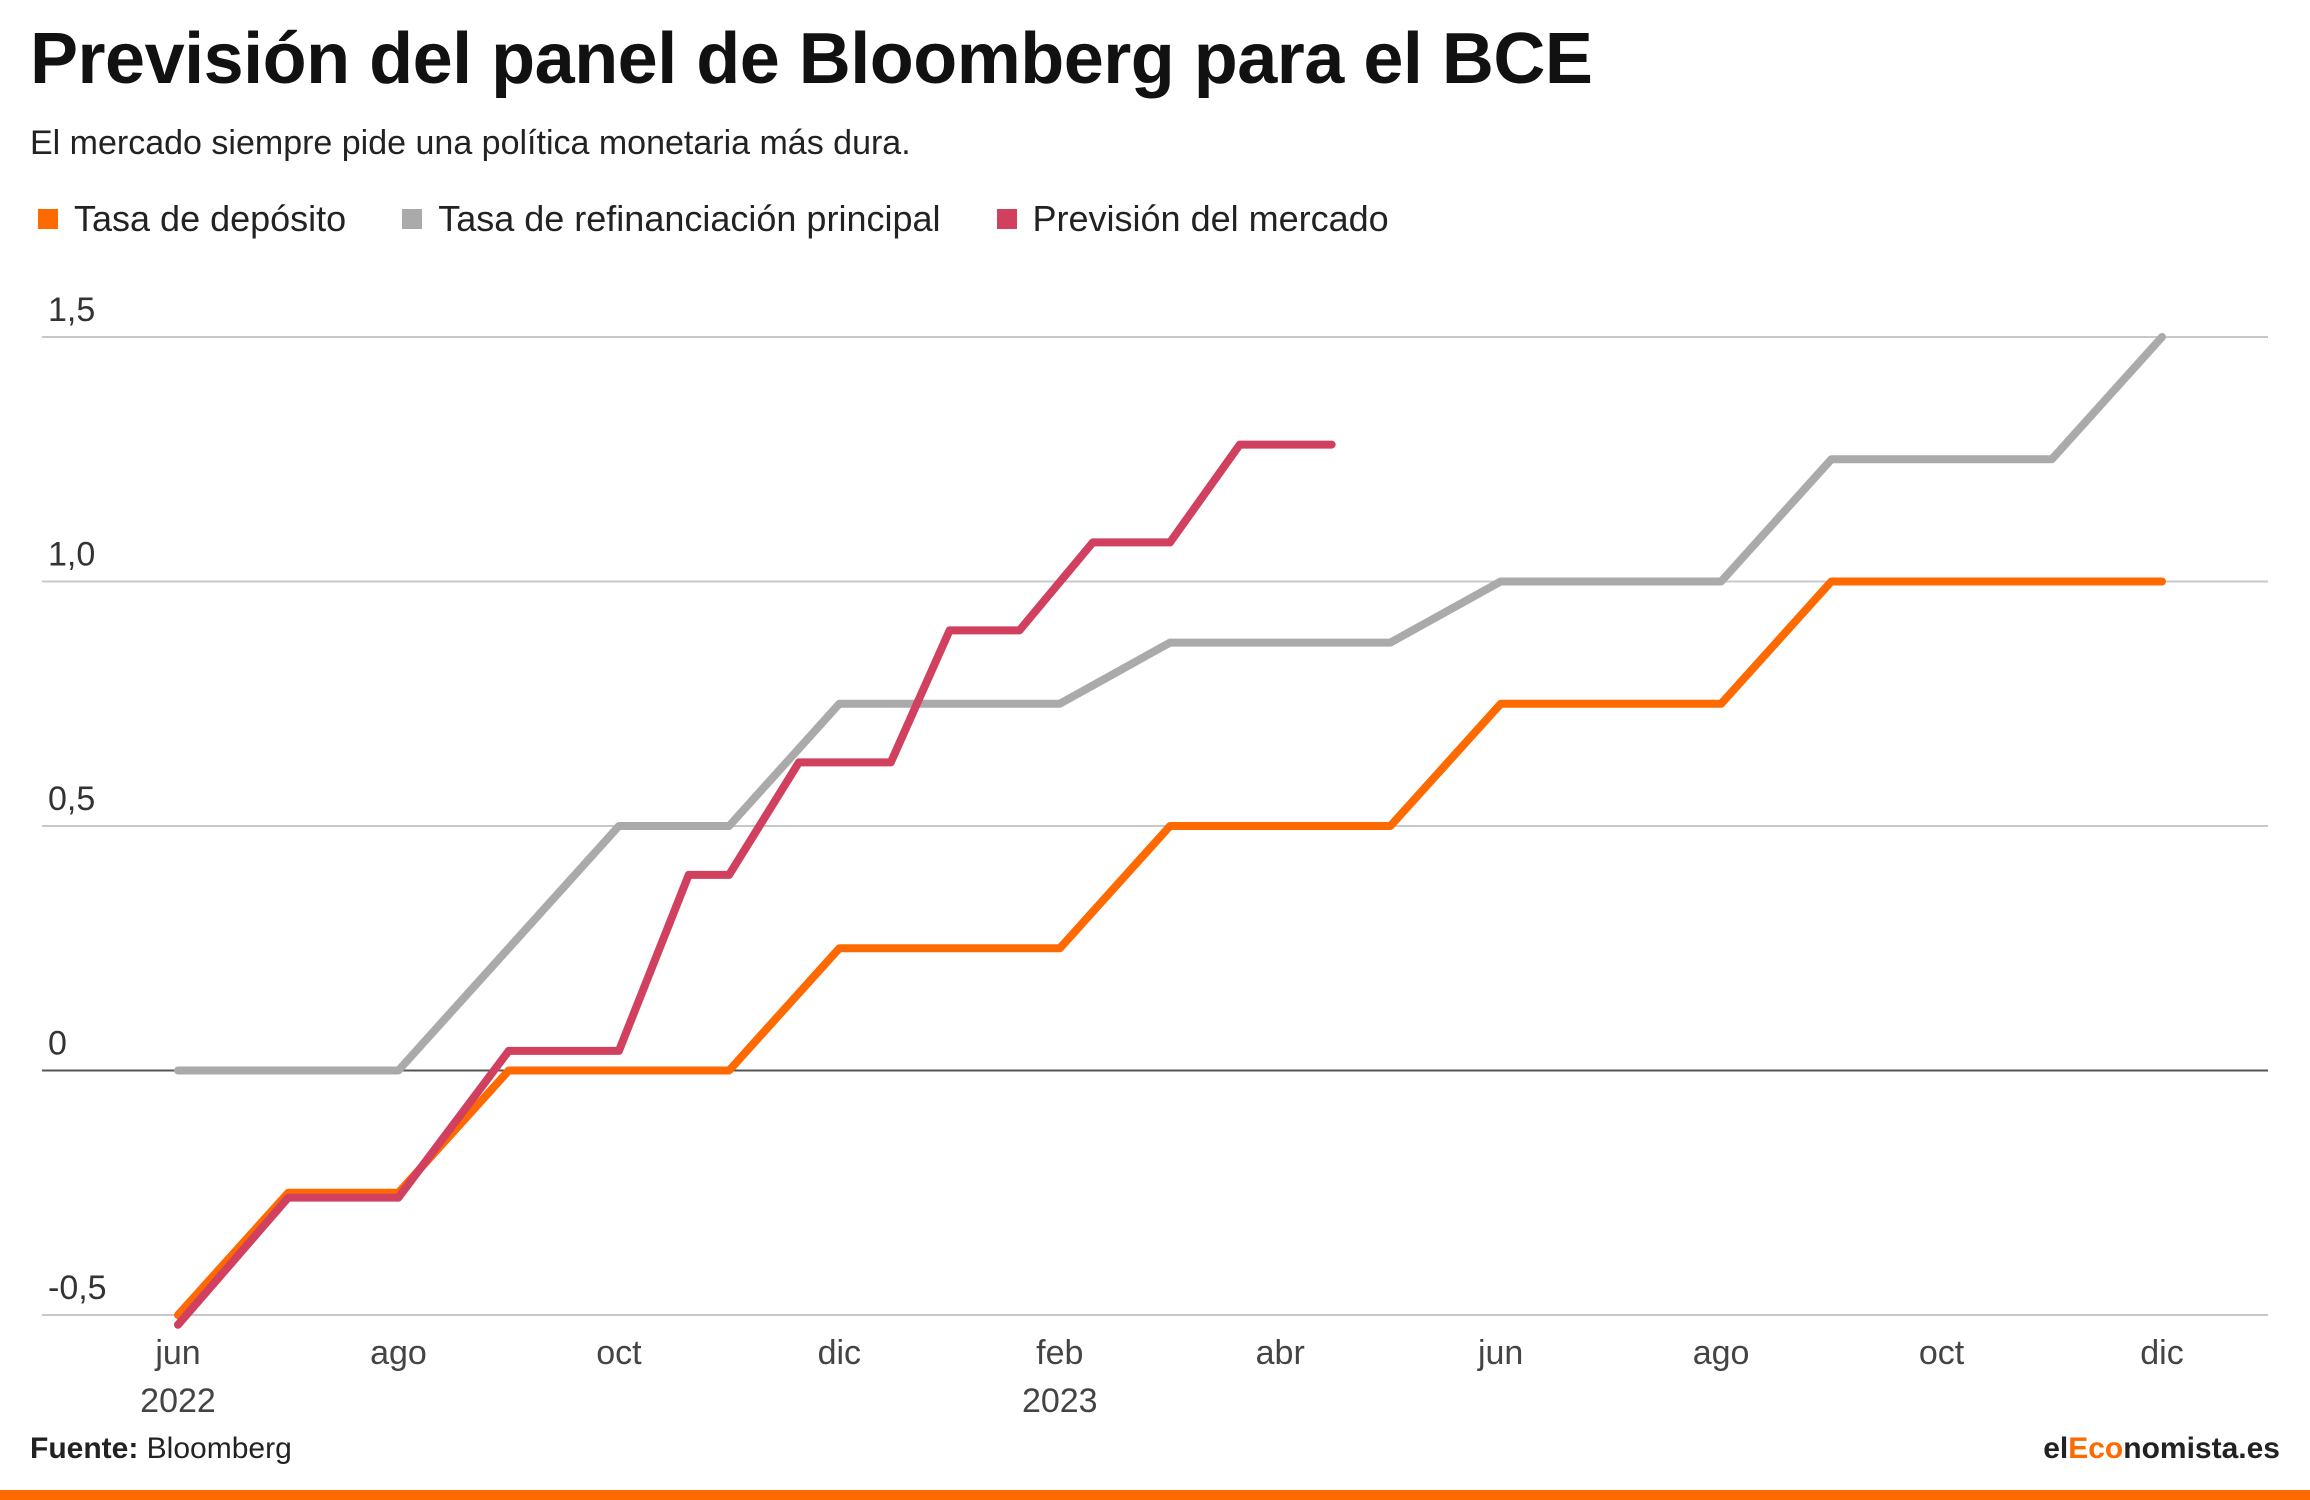 The width and height of the screenshot is (2310, 1500). What do you see at coordinates (57, 1044) in the screenshot?
I see `y-tick-label: 0` at bounding box center [57, 1044].